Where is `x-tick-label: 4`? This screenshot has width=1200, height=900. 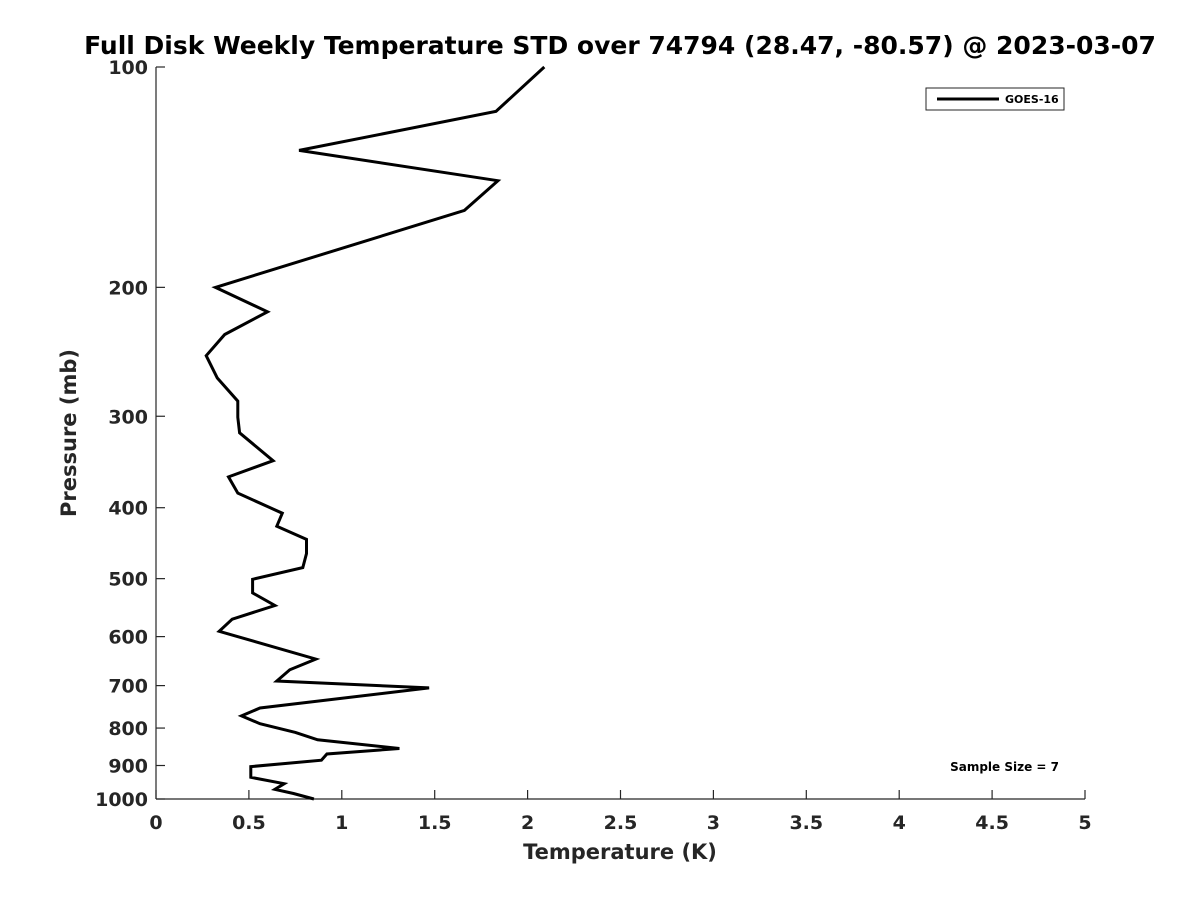
x-tick-label: 4 is located at coordinates (899, 823).